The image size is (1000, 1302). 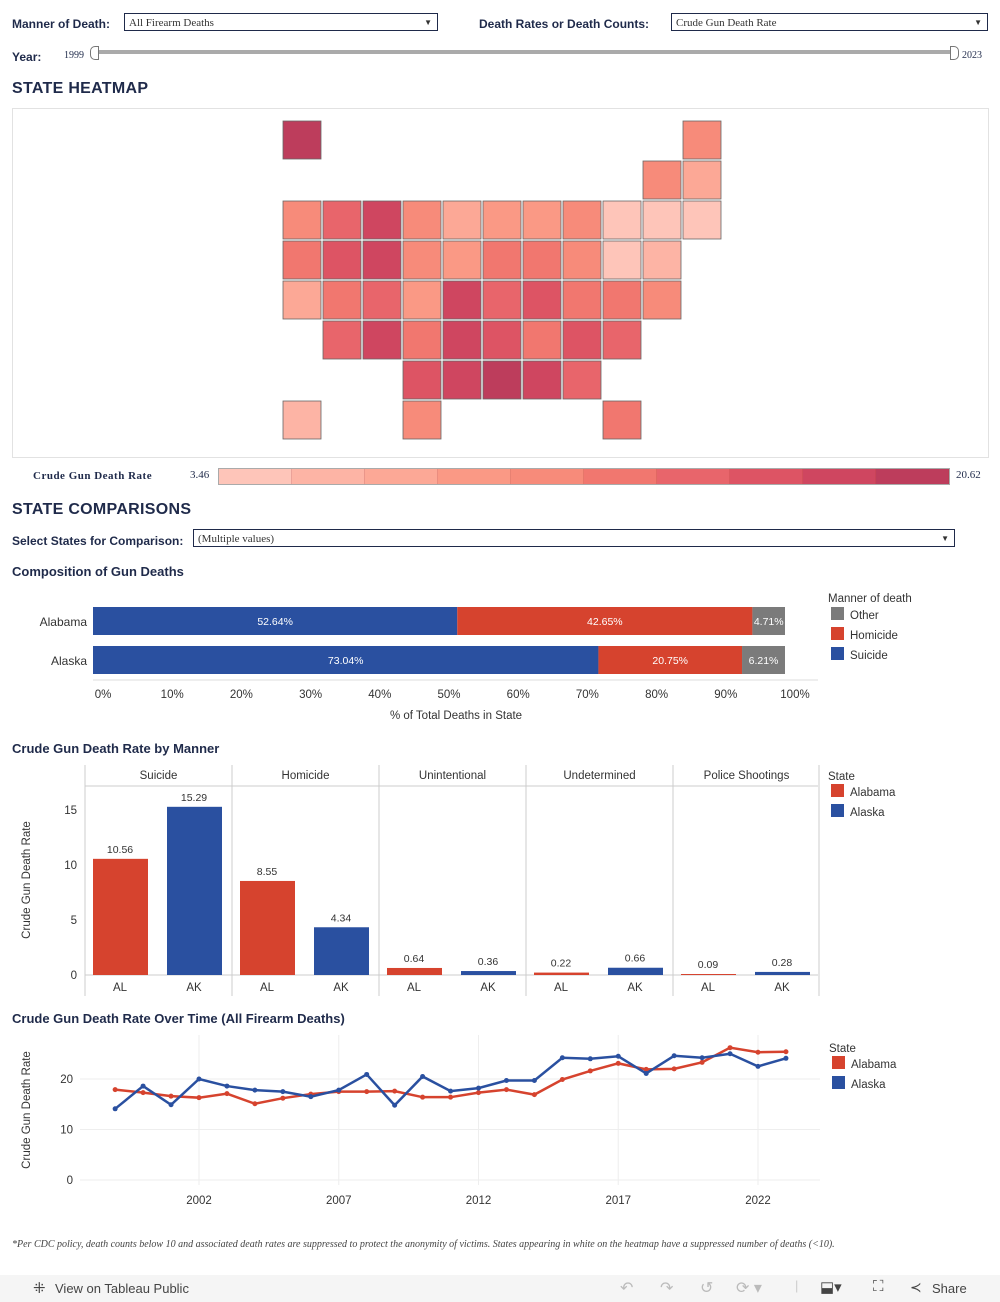 I want to click on x-axis-title: % of Total Deaths in State, so click(x=456, y=716).